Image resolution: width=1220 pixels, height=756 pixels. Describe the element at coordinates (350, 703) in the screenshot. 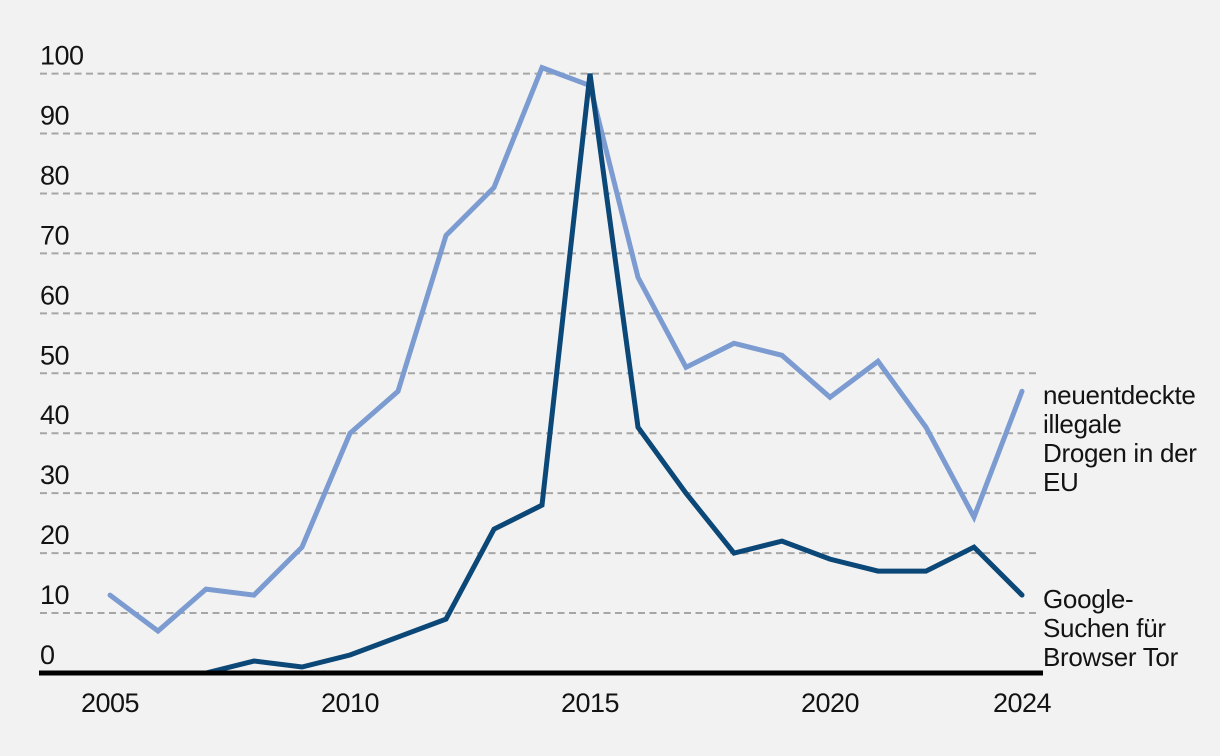

I see `x-axis-tick-label: 2010` at that location.